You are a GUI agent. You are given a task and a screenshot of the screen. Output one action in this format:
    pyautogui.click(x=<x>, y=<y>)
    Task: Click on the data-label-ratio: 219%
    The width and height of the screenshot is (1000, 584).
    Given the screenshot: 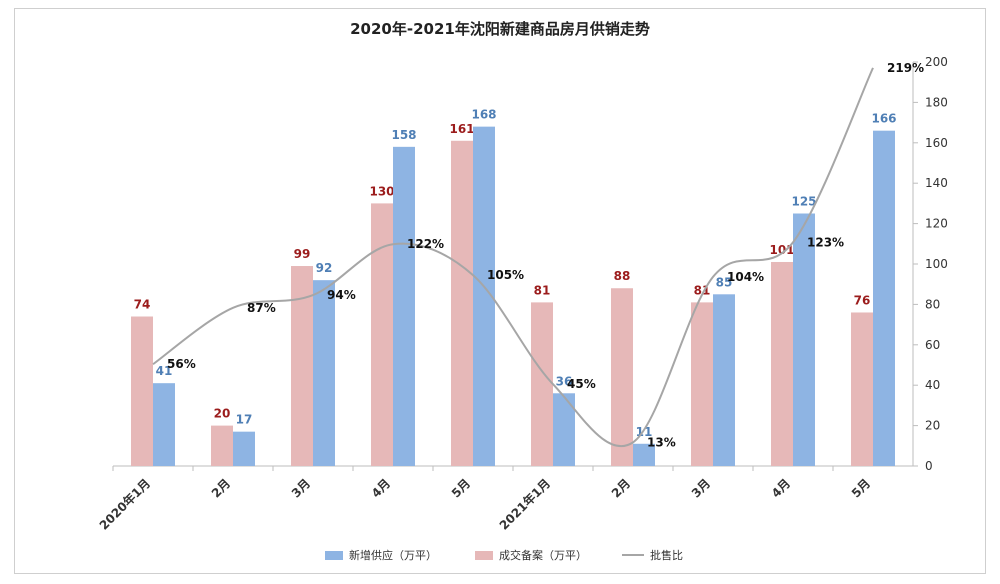 What is the action you would take?
    pyautogui.click(x=905, y=68)
    